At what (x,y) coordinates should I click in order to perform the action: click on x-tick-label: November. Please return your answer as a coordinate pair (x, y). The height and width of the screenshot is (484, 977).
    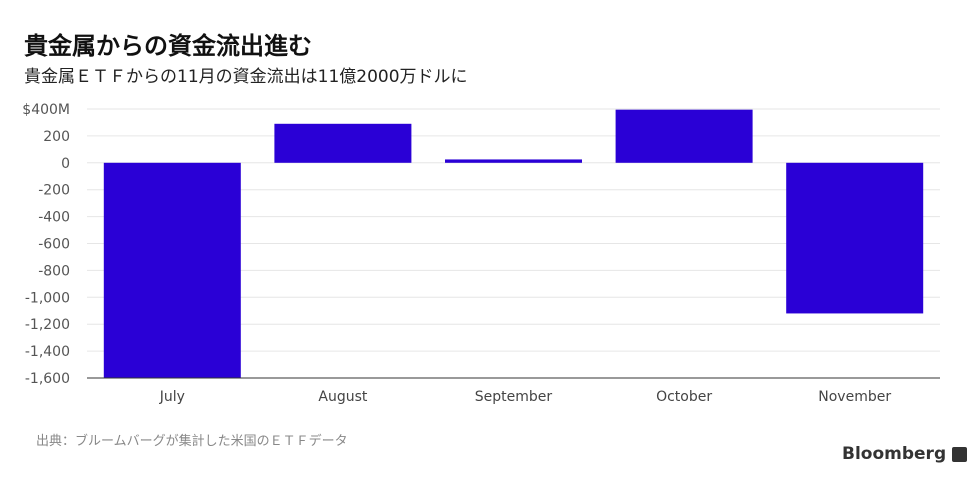
    Looking at the image, I should click on (854, 397).